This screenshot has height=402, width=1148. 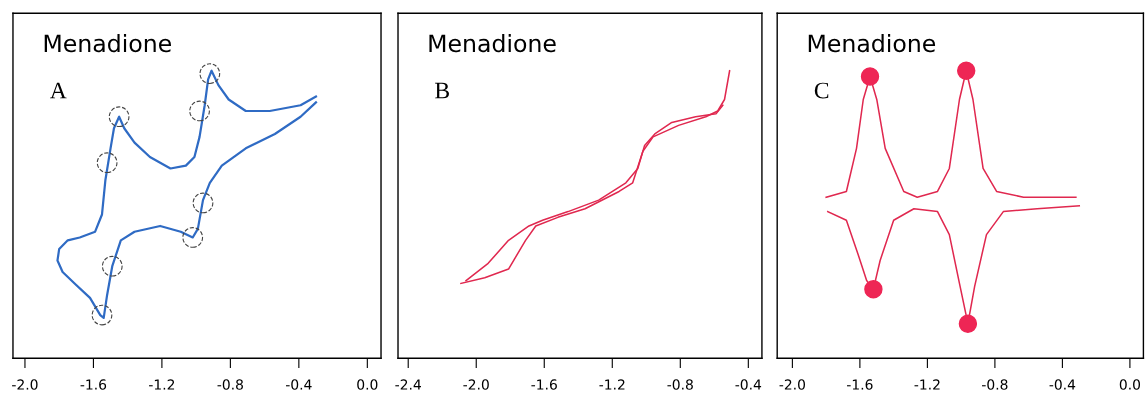 What do you see at coordinates (442, 90) in the screenshot?
I see `annotation: B` at bounding box center [442, 90].